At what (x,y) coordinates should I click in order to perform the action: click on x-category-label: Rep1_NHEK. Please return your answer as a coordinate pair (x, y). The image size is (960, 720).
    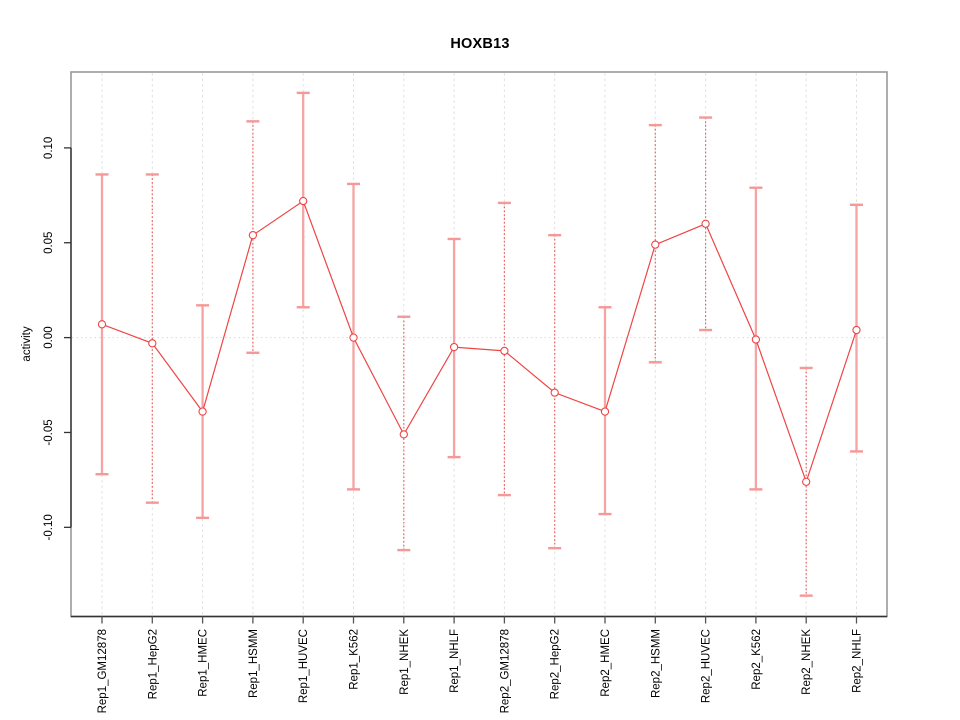
    Looking at the image, I should click on (405, 662).